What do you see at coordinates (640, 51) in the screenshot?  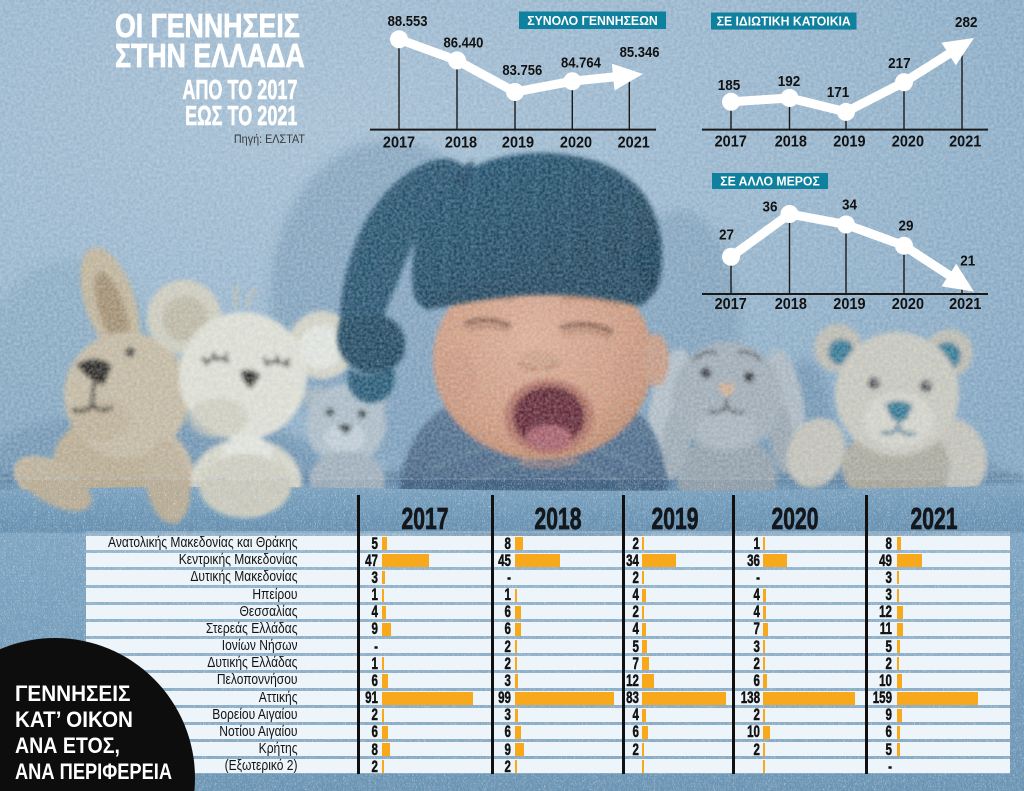 I see `svg-text: 85.346` at bounding box center [640, 51].